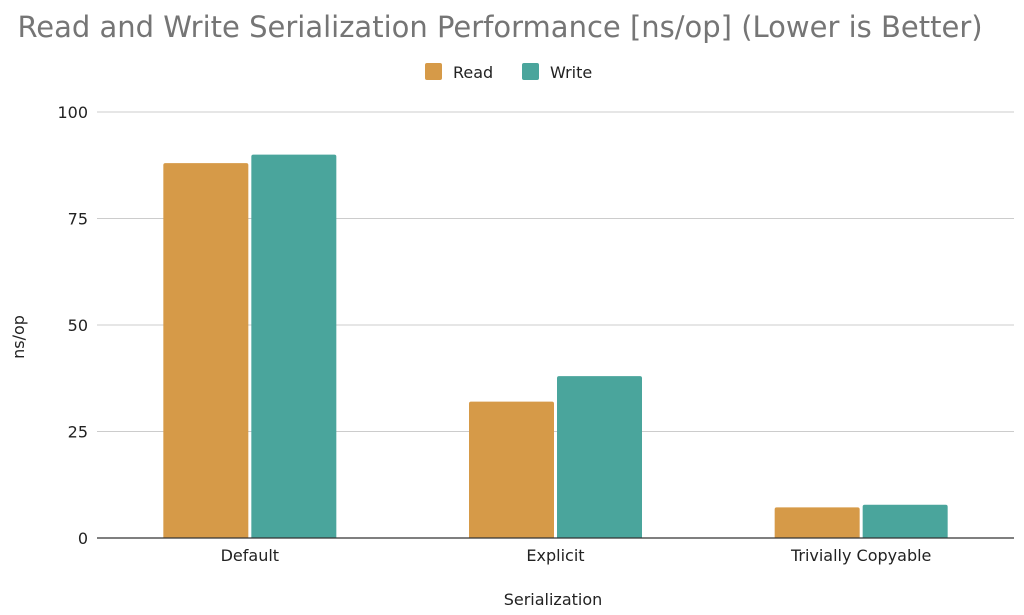 The image size is (1024, 615). I want to click on x-tick-label: Trivially Copyable, so click(860, 555).